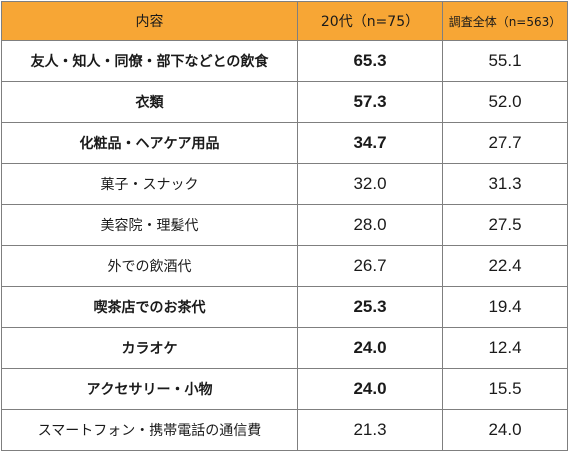  Describe the element at coordinates (505, 266) in the screenshot. I see `row-value-overall: 22.4` at that location.